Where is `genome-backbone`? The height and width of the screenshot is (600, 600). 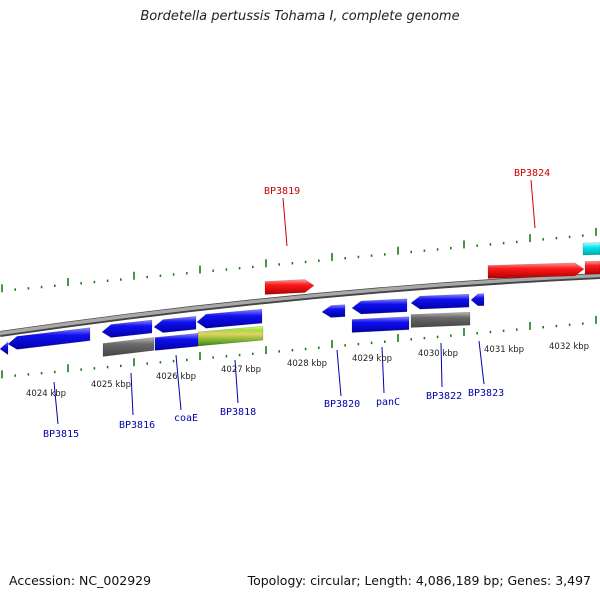 genome-backbone is located at coordinates (300, 305).